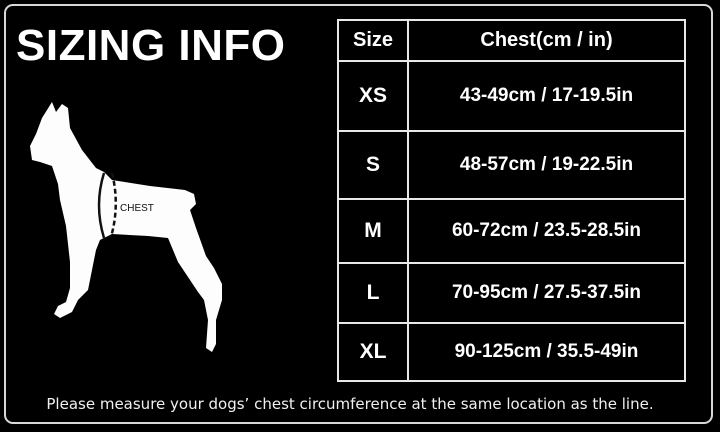 The height and width of the screenshot is (432, 720). What do you see at coordinates (373, 96) in the screenshot?
I see `size-cell: XS` at bounding box center [373, 96].